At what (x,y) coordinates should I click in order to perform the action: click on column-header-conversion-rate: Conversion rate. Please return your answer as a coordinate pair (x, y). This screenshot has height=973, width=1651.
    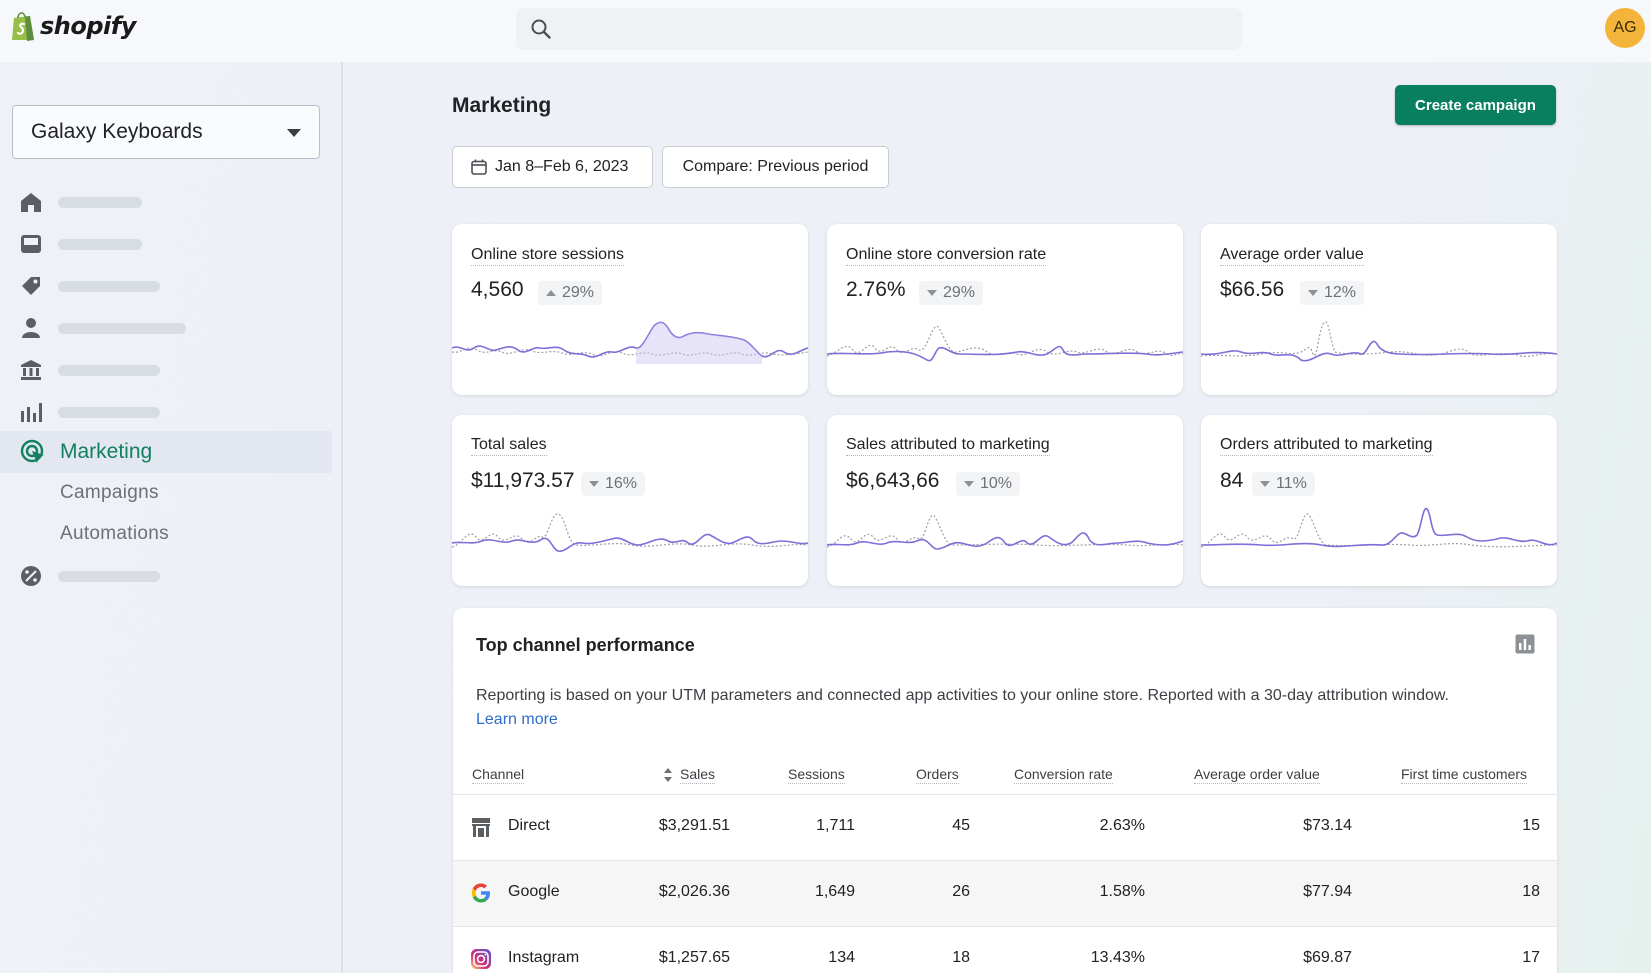
    Looking at the image, I should click on (1063, 775).